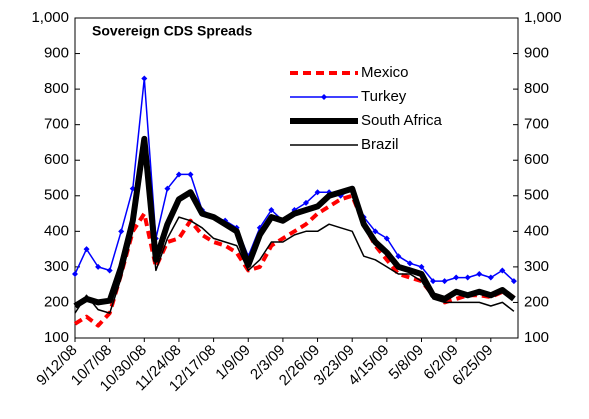 This screenshot has width=589, height=419. Describe the element at coordinates (56, 53) in the screenshot. I see `y-tick-label: 900` at that location.